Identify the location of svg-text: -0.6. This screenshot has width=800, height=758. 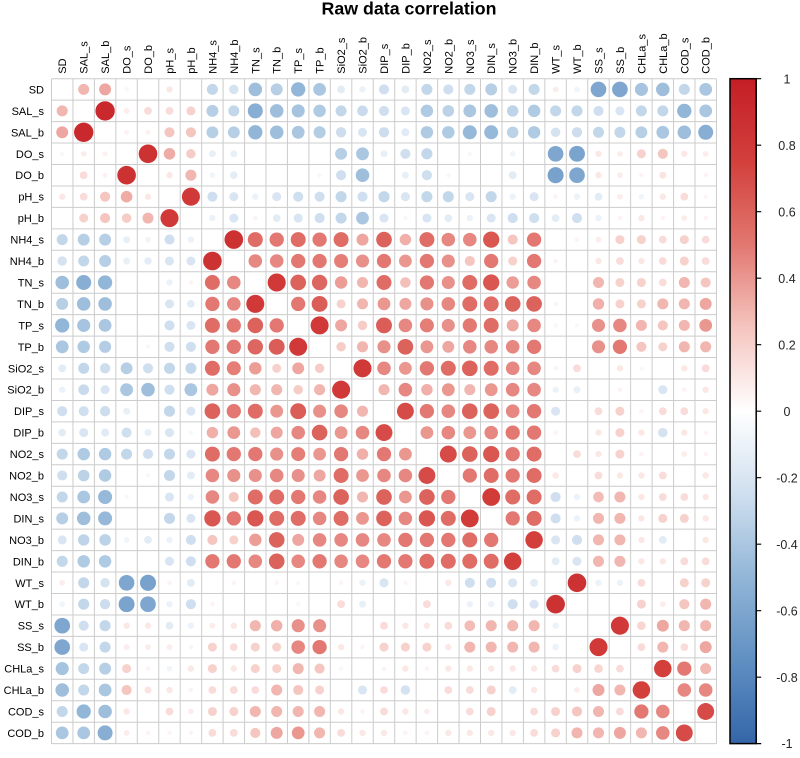
(787, 611).